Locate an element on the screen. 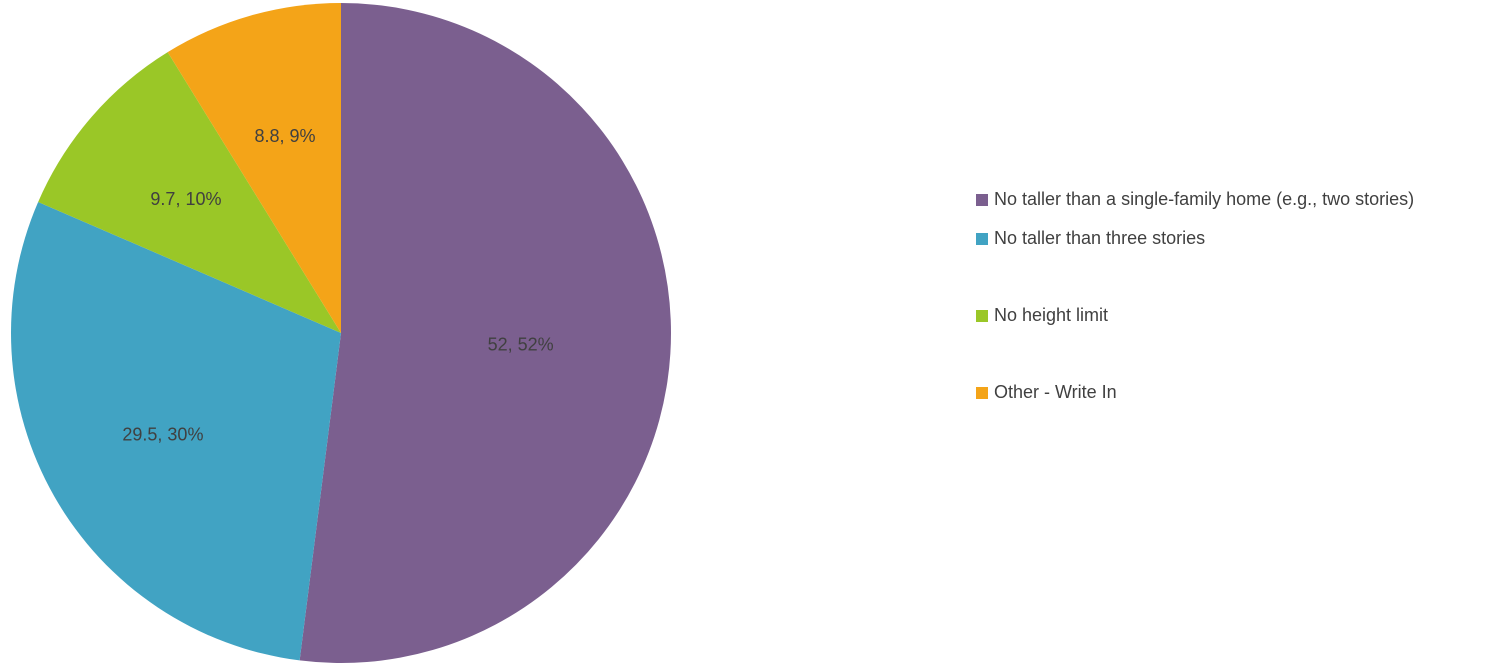 The height and width of the screenshot is (663, 1505). legend-label: No height limit is located at coordinates (1051, 315).